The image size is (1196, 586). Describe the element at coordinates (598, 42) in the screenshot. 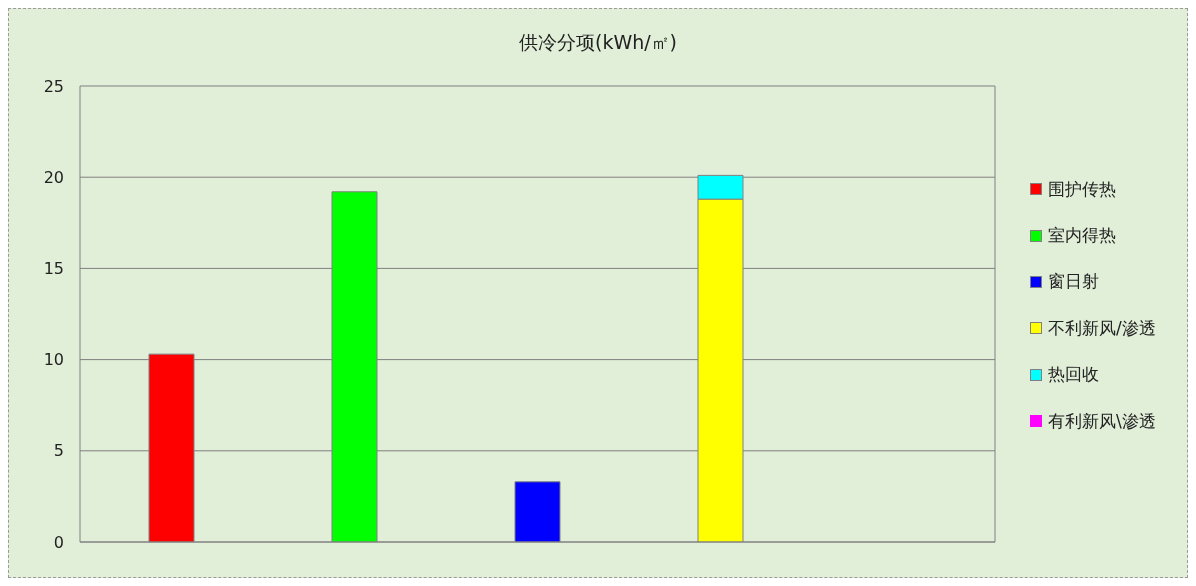

I see `chart-title: 供冷分项(kWh/㎡)` at that location.